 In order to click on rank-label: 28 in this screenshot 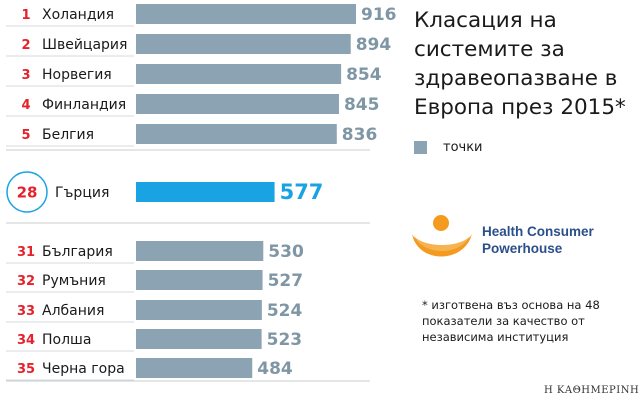, I will do `click(27, 193)`.